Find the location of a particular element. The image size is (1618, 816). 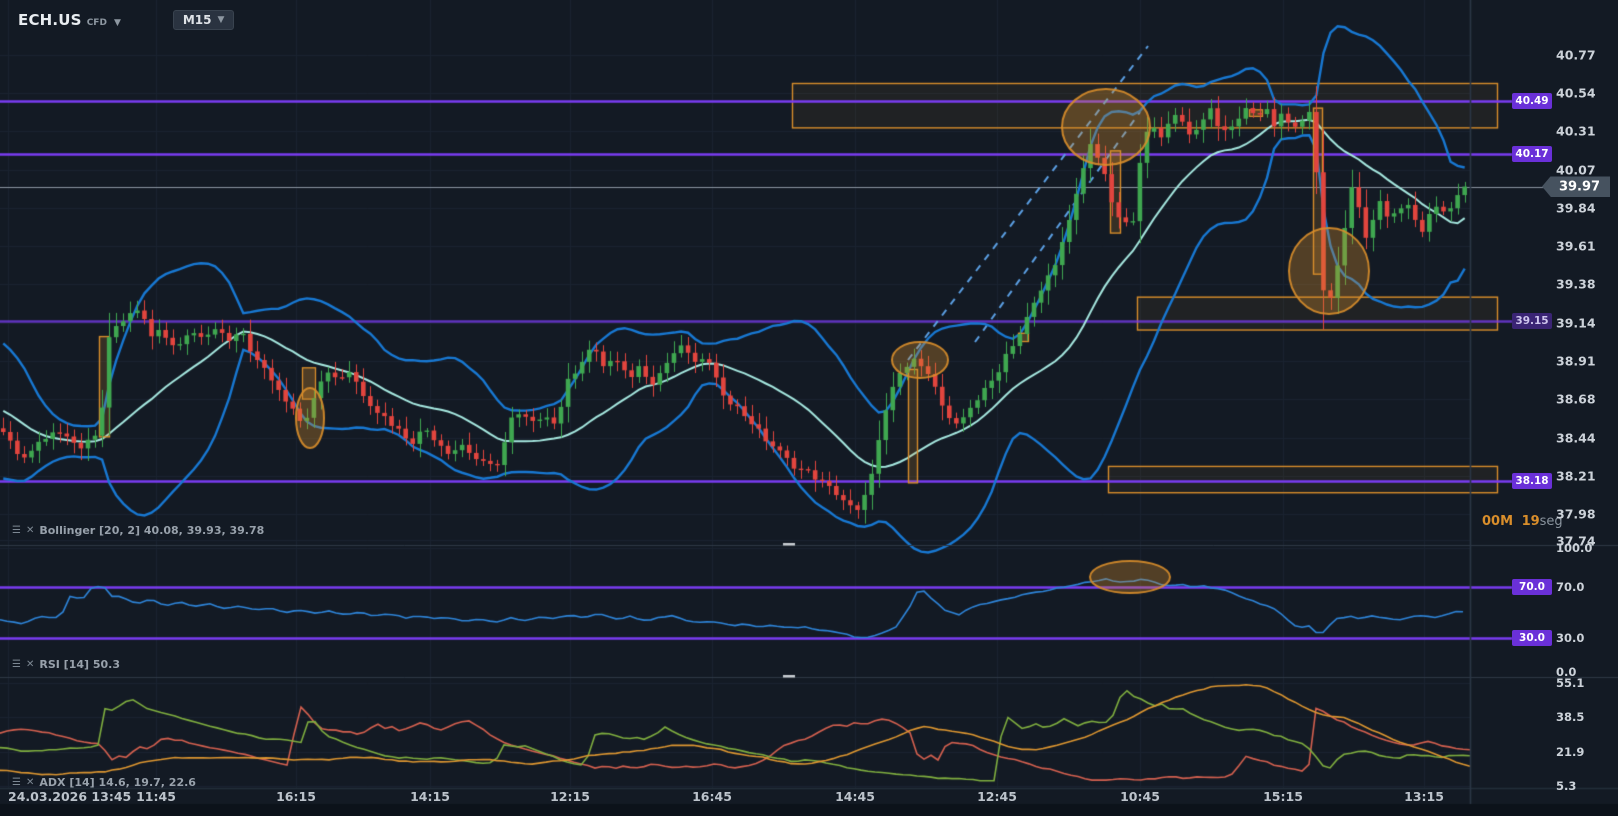

rsi-indicator-row: ☰ ✕ RSI [14] 50.3 is located at coordinates (66, 664).